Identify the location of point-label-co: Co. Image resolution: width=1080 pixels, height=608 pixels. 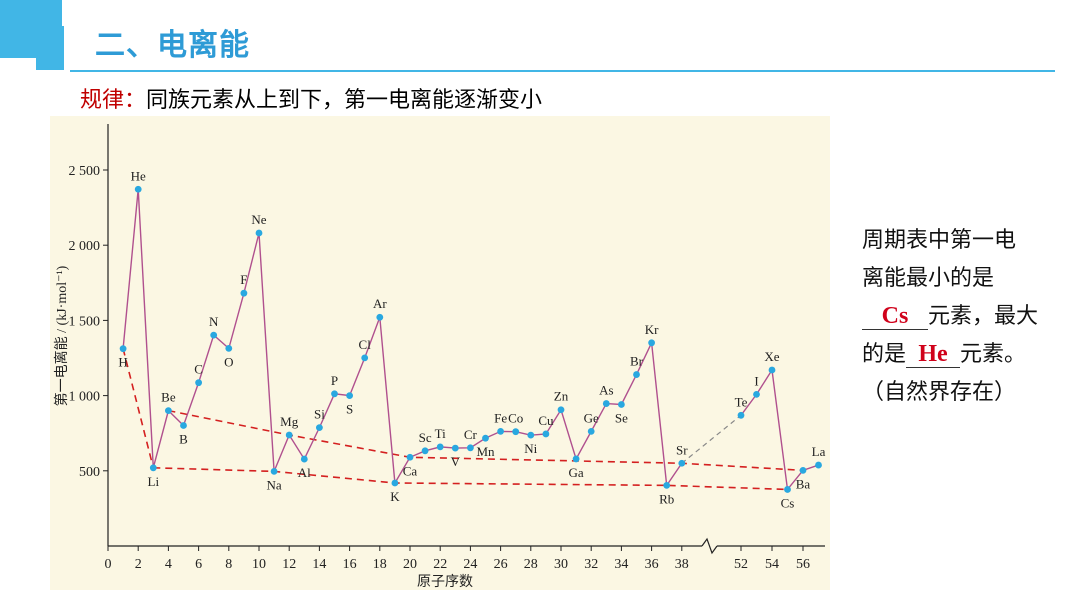
(515, 418).